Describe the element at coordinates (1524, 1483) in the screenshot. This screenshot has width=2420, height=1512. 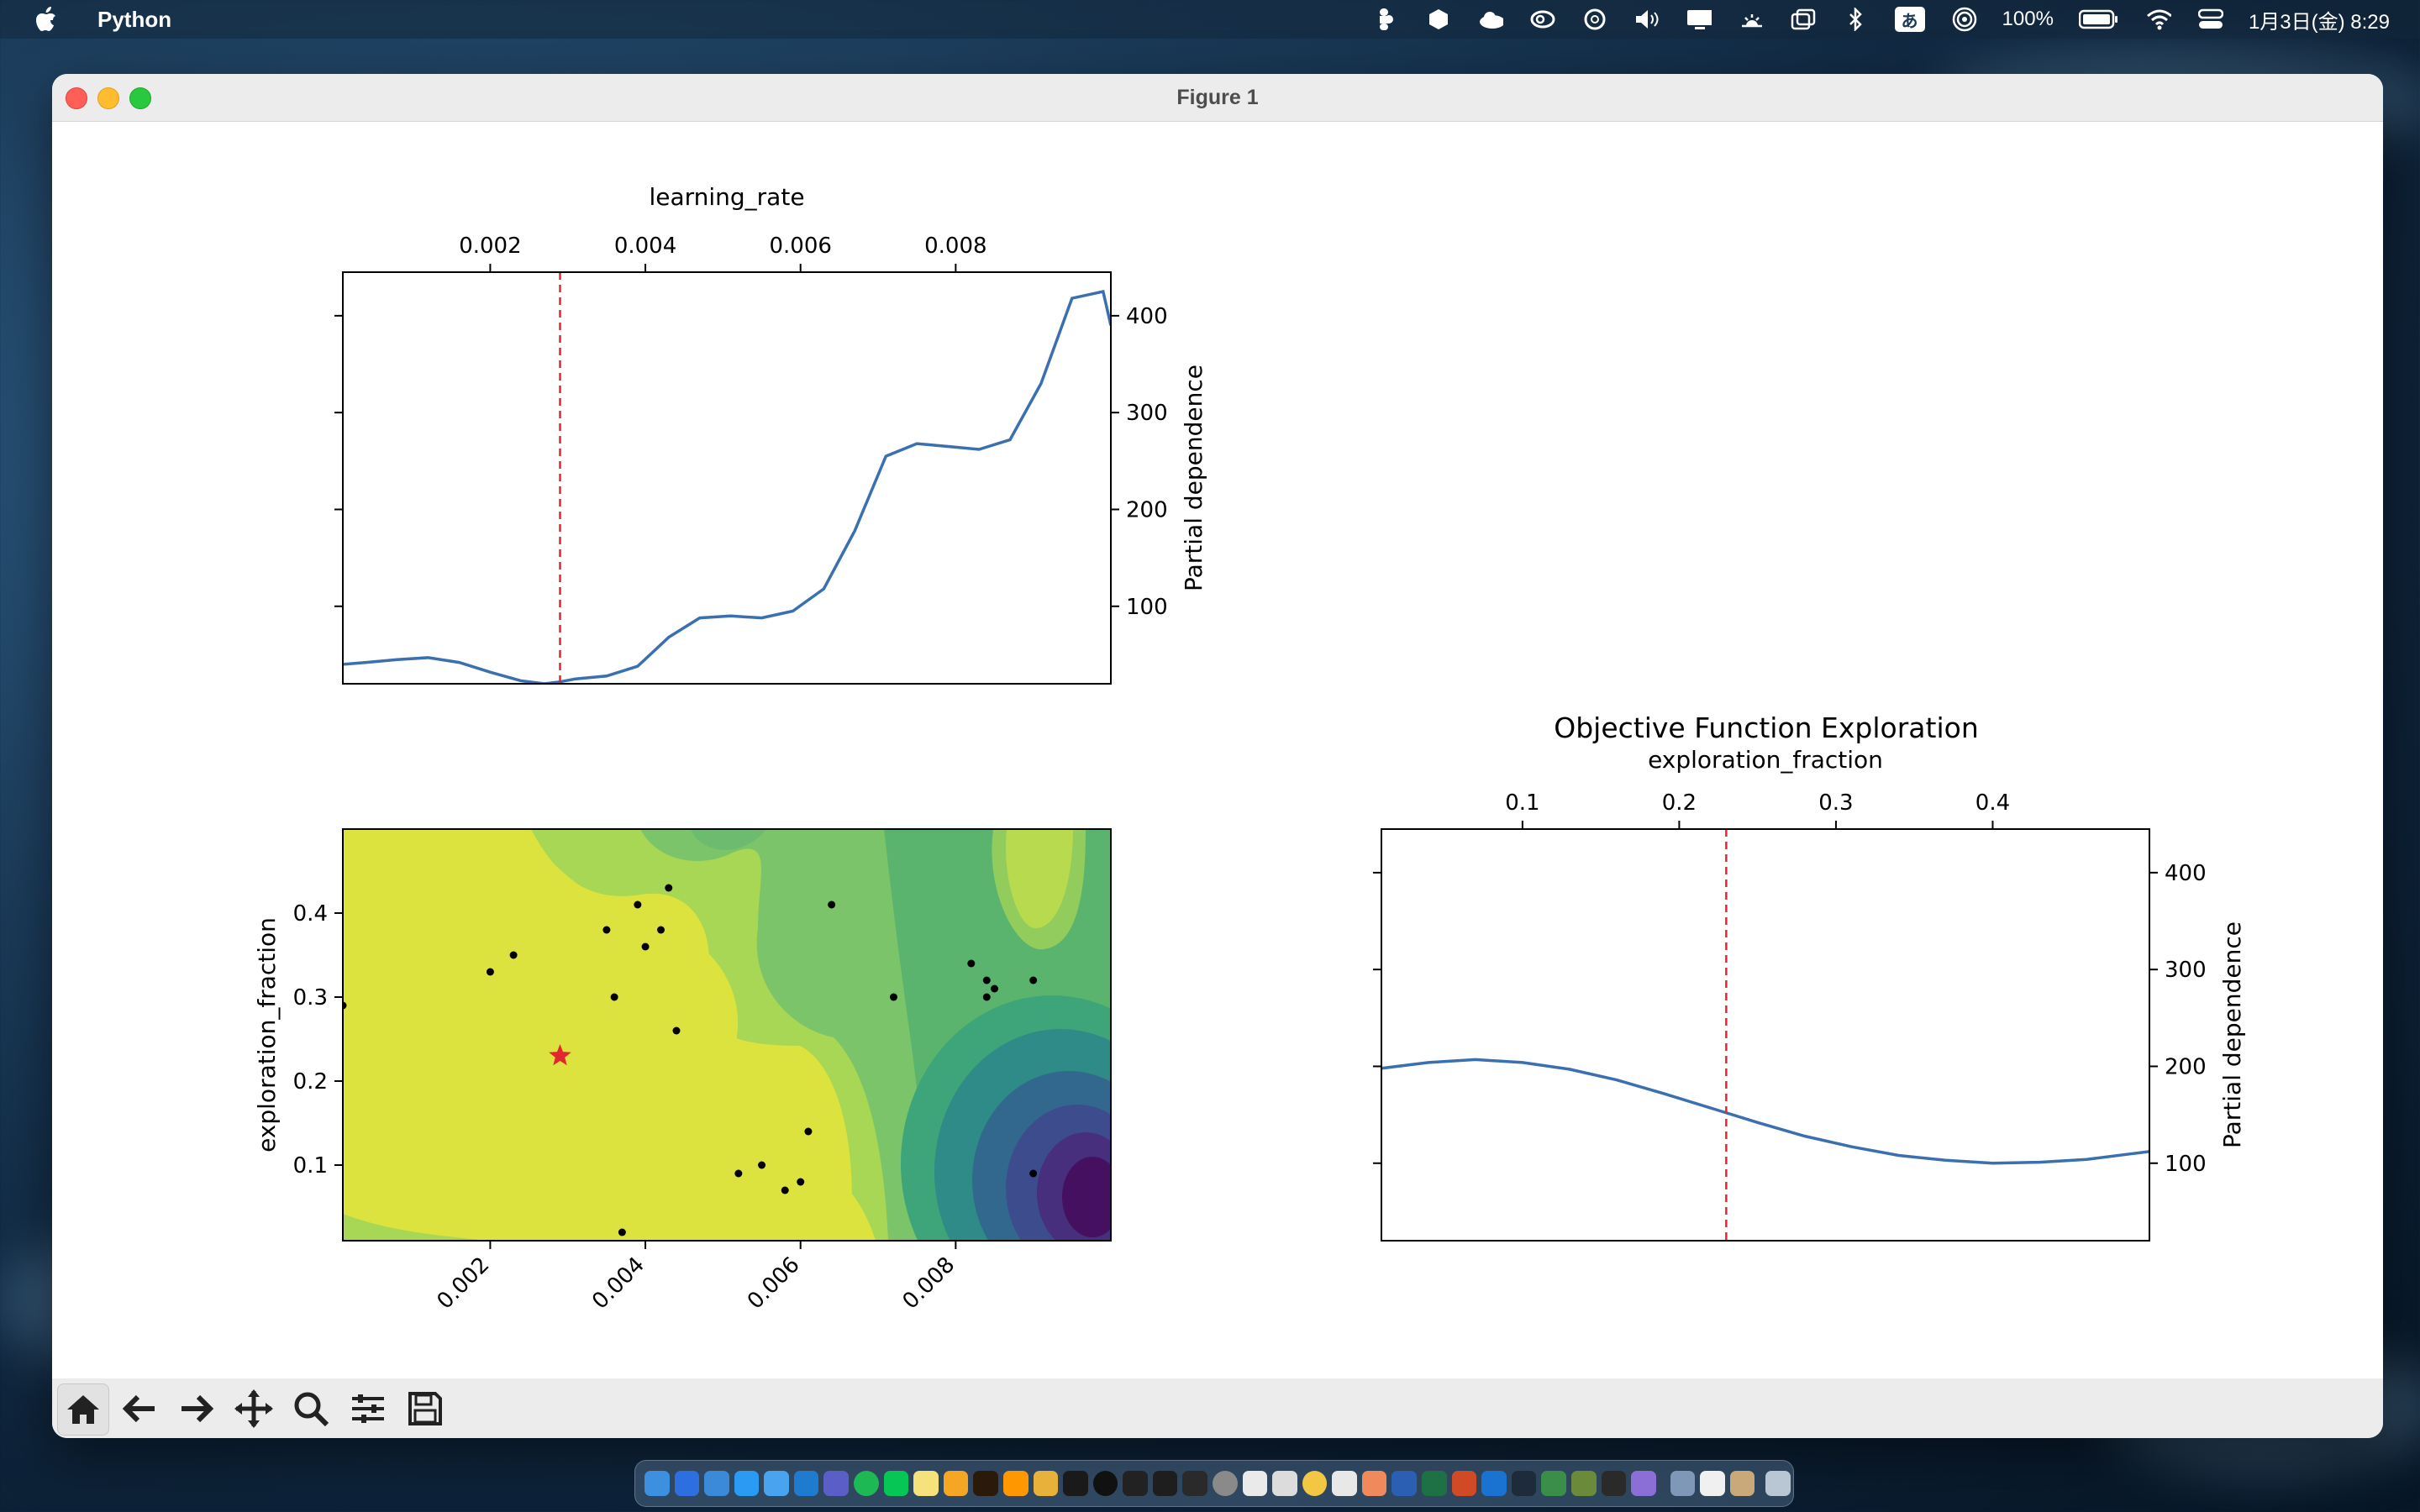
I see `dropbox-dock-icon` at that location.